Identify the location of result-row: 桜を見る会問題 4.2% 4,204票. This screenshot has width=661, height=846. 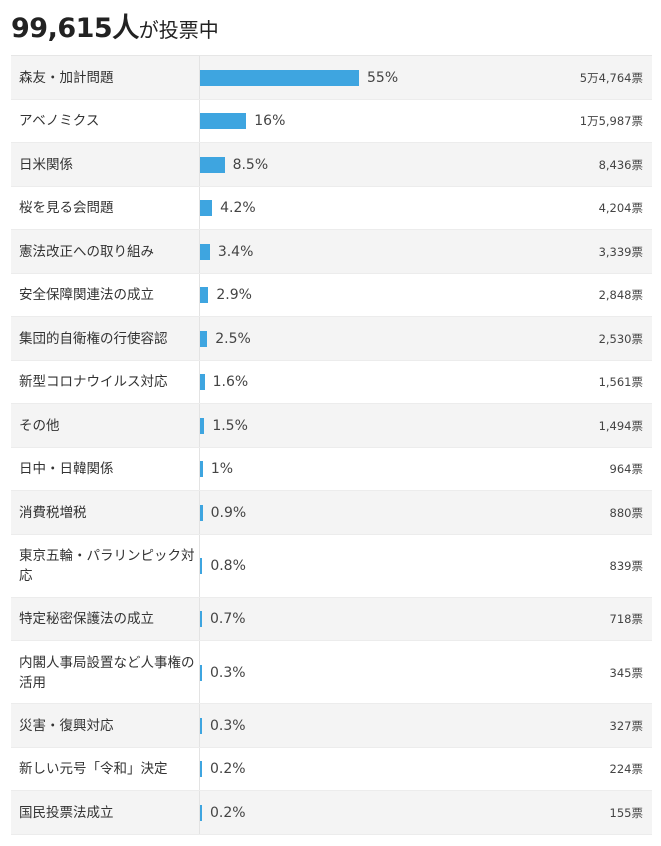
(331, 208).